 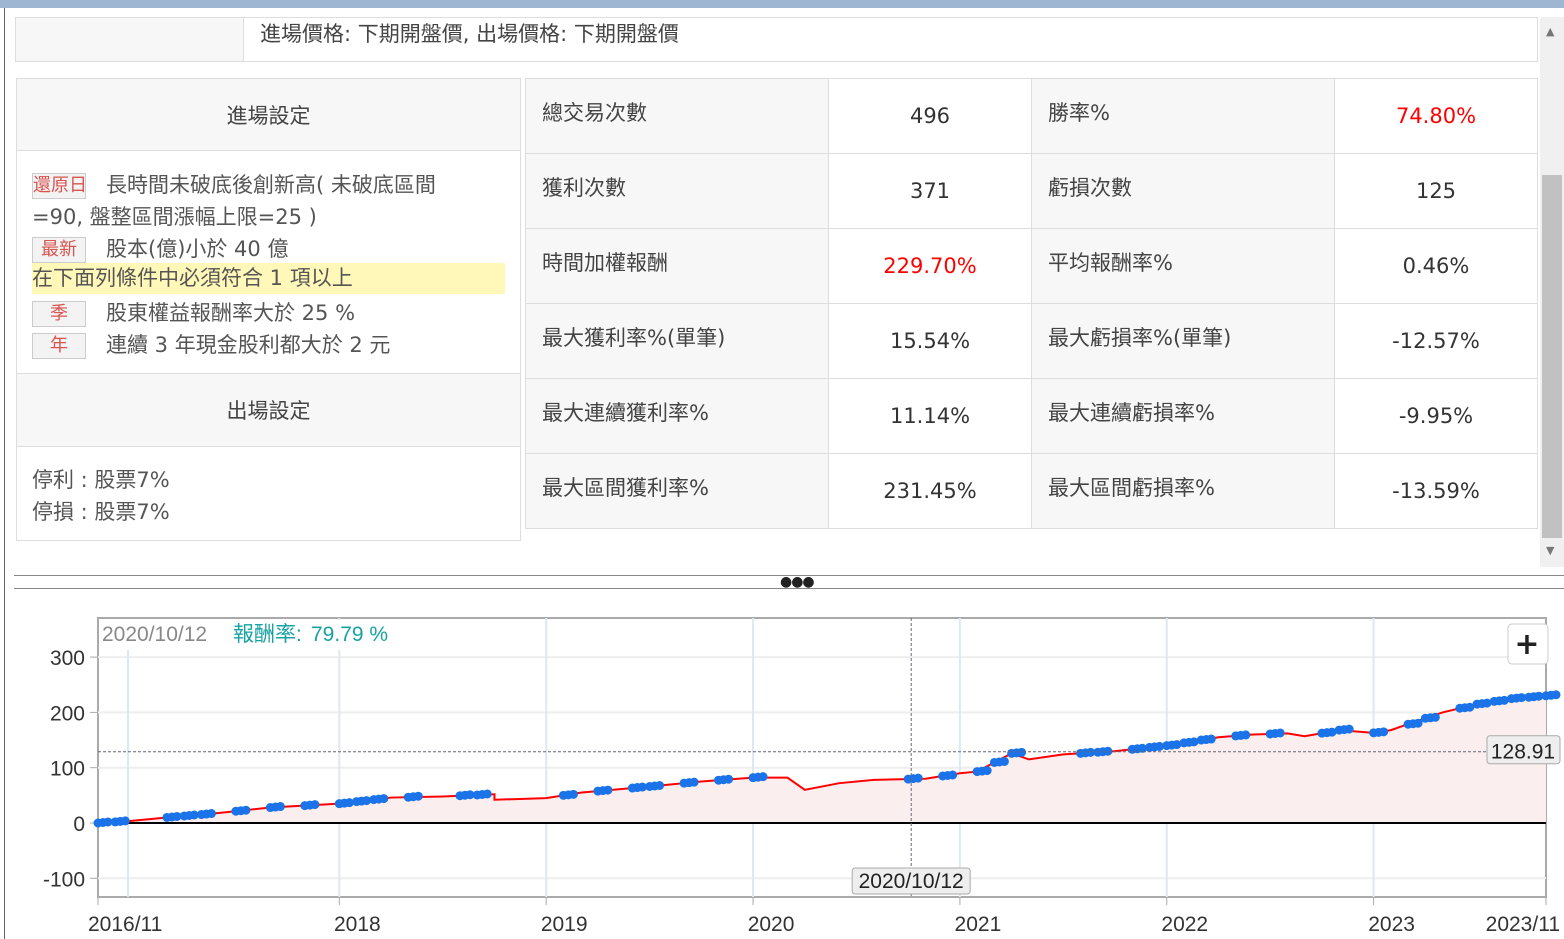 I want to click on window-top-bar, so click(x=782, y=4).